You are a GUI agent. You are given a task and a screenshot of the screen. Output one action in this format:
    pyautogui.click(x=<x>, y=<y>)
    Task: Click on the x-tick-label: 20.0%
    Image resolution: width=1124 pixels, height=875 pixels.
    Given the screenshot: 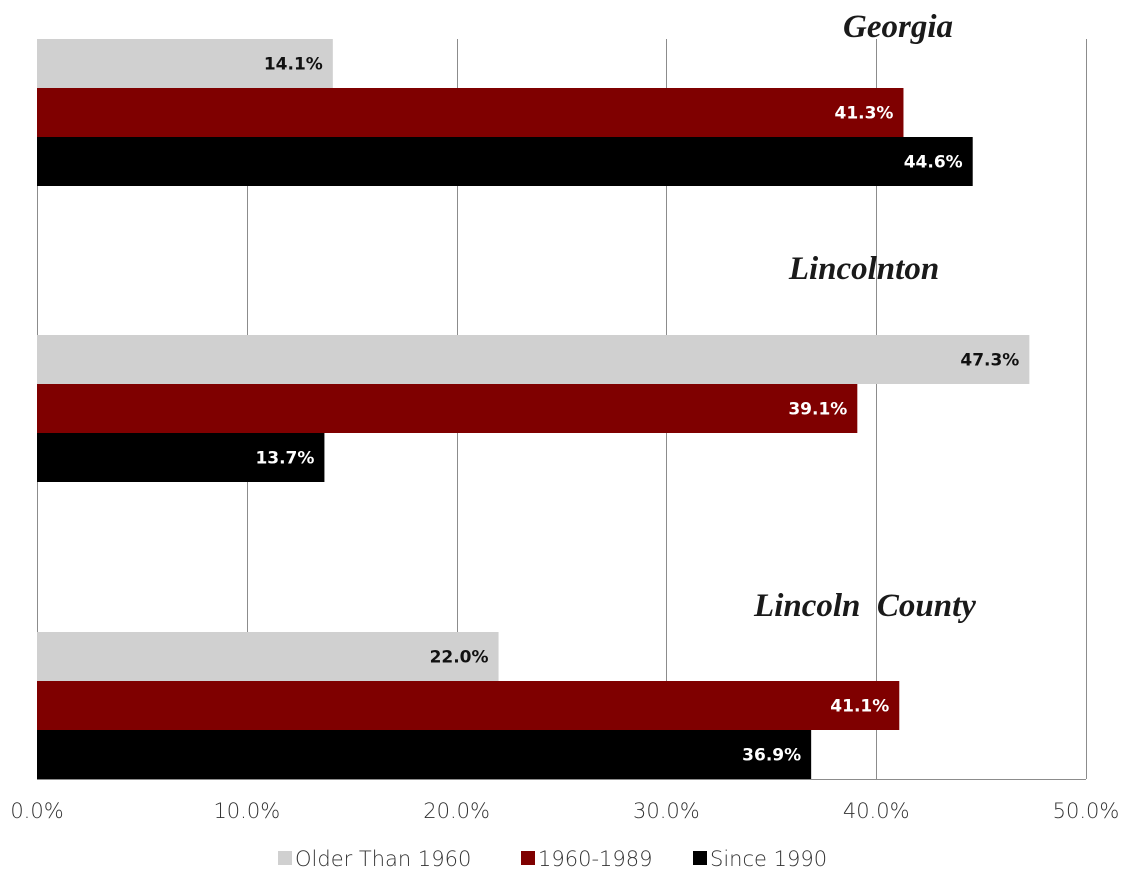 What is the action you would take?
    pyautogui.click(x=456, y=811)
    